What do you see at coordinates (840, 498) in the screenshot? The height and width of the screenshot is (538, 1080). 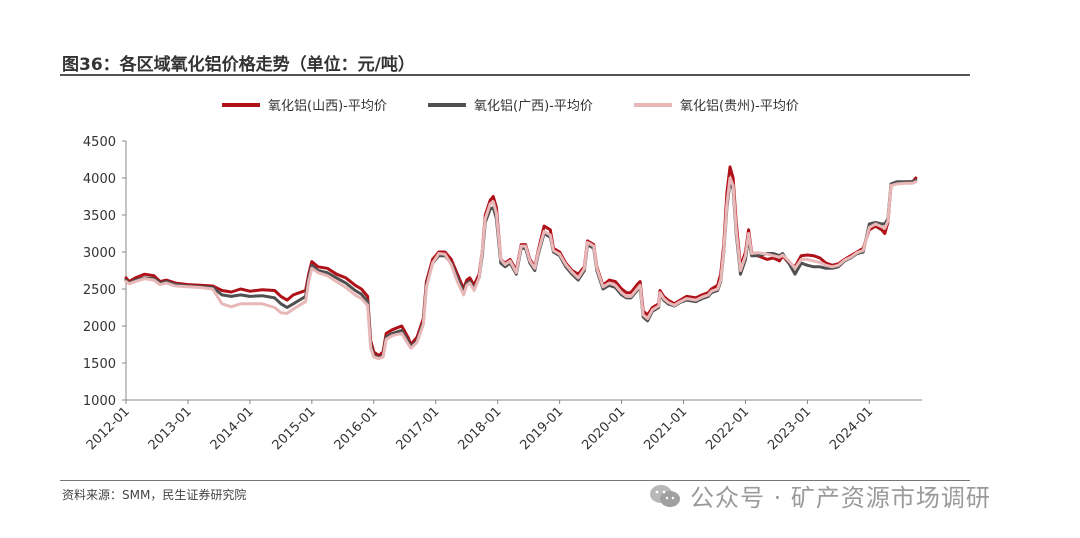 I see `watermark-text: 公众号 · 矿产资源市场调研` at bounding box center [840, 498].